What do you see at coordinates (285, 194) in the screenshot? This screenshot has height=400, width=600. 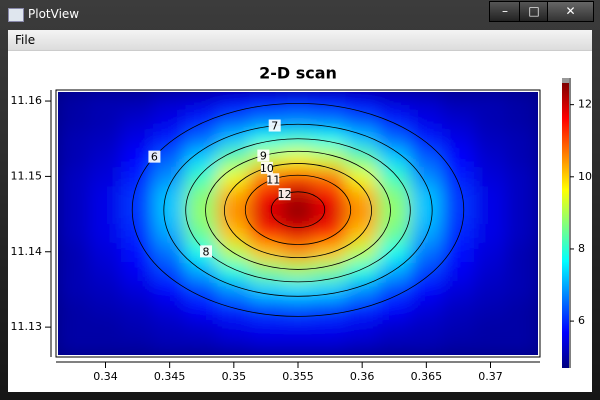 I see `contour-label: 12` at bounding box center [285, 194].